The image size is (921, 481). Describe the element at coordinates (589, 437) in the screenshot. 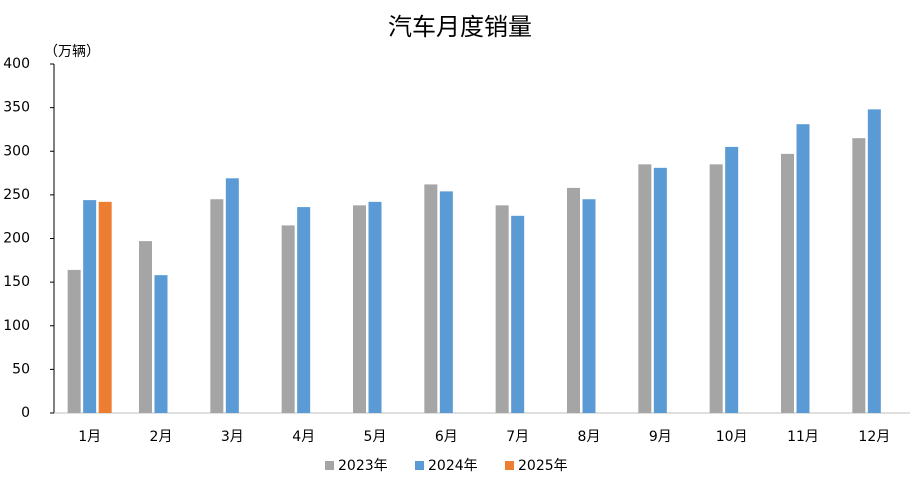

I see `x-tick-label: 8月` at that location.